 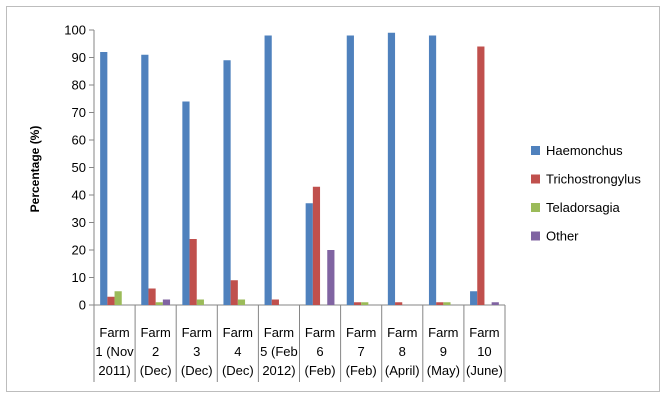 I want to click on y-tick-label: 90, so click(x=79, y=57).